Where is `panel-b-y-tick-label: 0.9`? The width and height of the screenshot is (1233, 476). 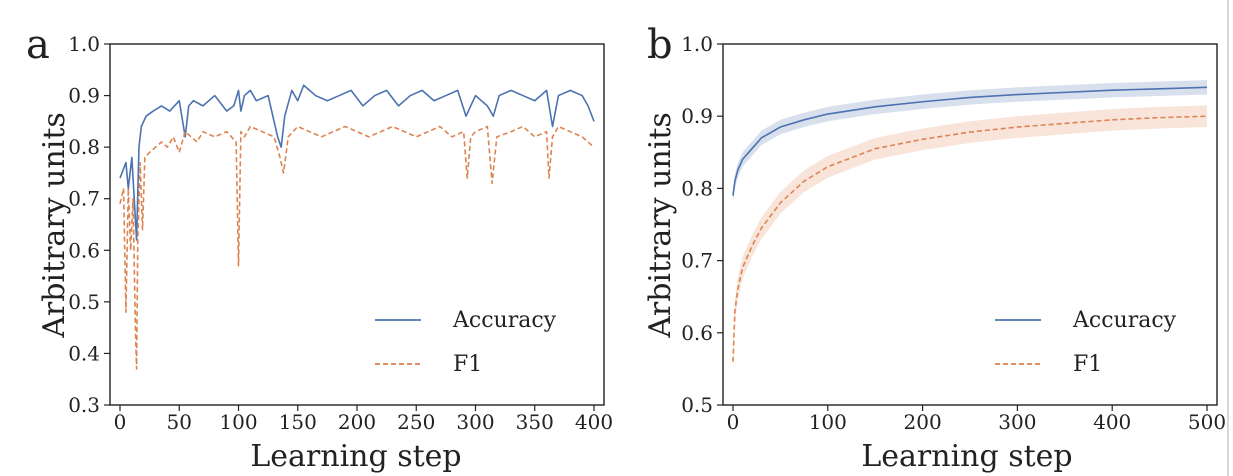
panel-b-y-tick-label: 0.9 is located at coordinates (697, 116).